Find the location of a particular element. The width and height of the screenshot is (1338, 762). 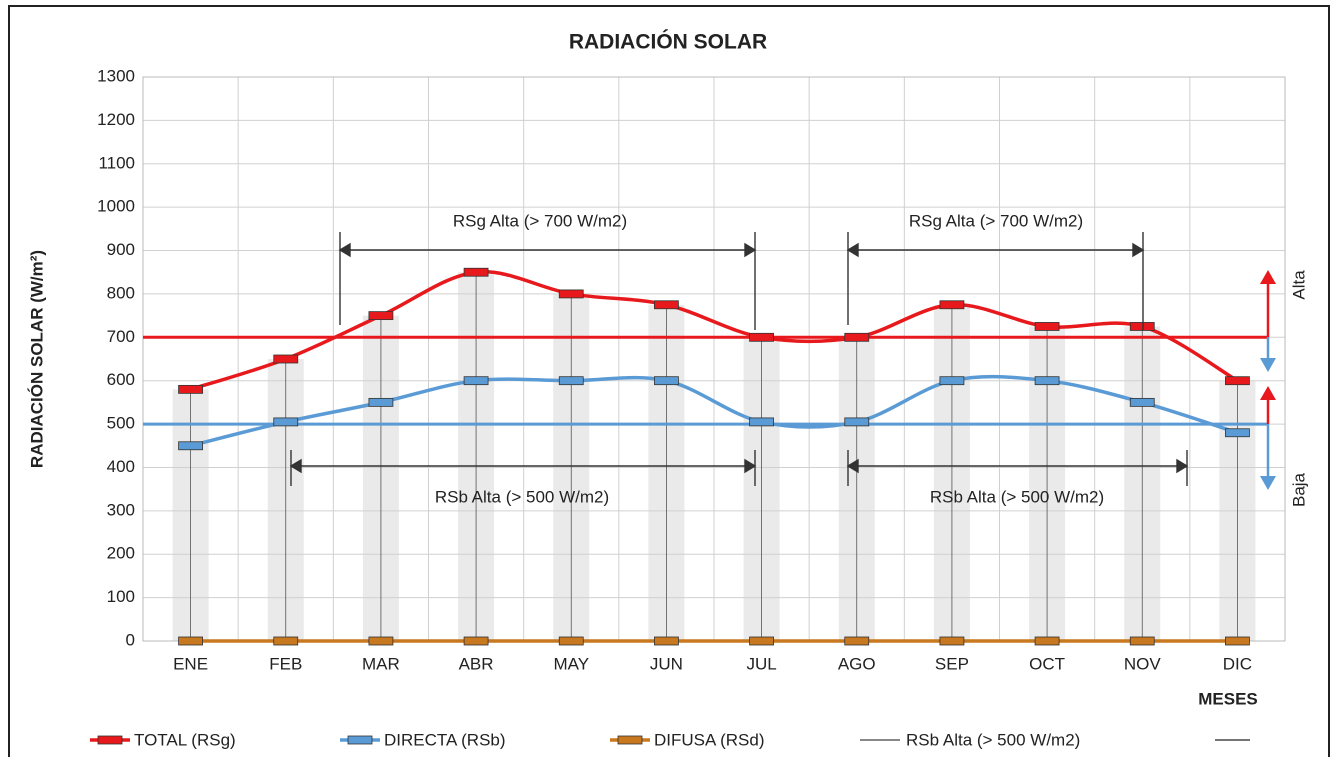

x-tick-label: MAY is located at coordinates (571, 663).